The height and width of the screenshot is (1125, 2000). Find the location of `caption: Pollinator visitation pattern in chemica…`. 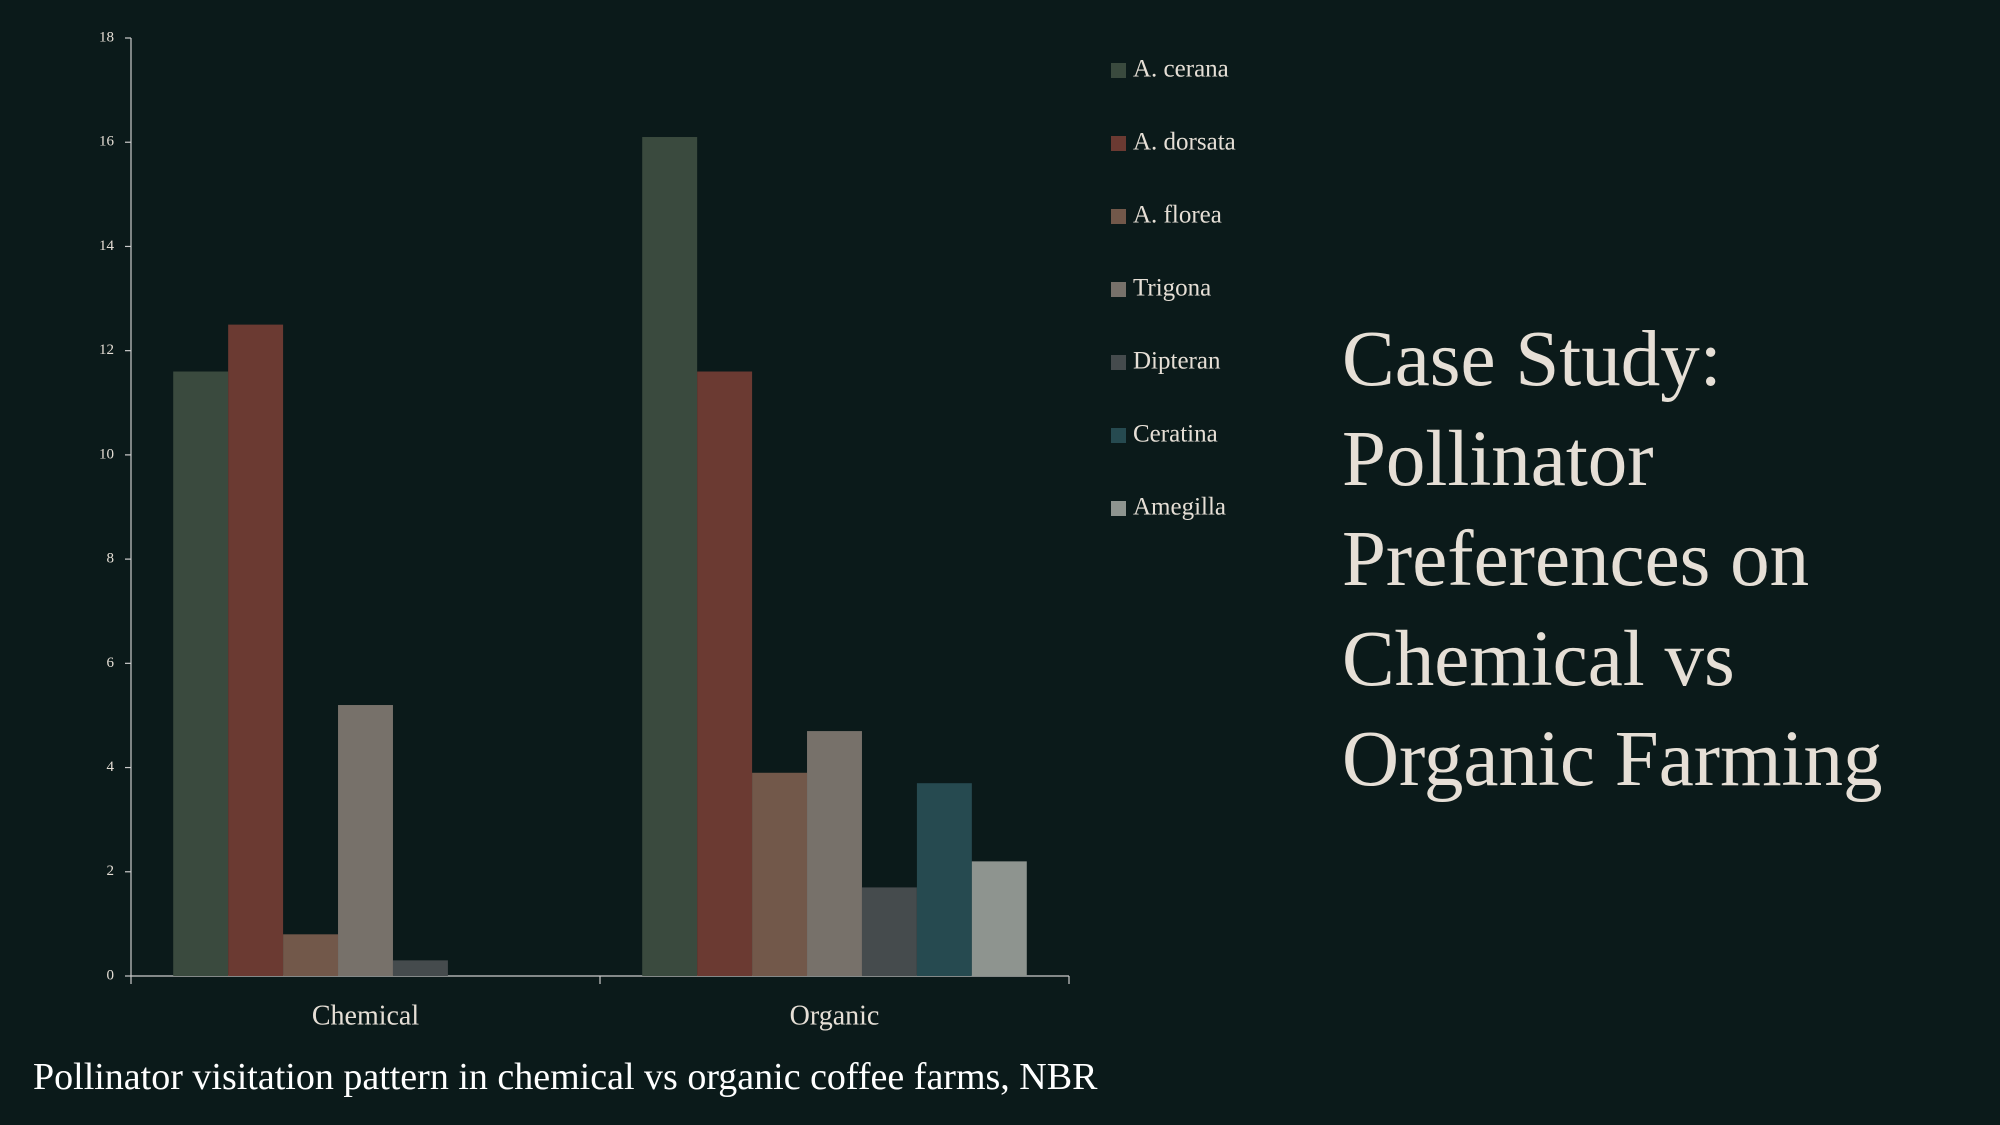

caption: Pollinator visitation pattern in chemica… is located at coordinates (565, 1077).